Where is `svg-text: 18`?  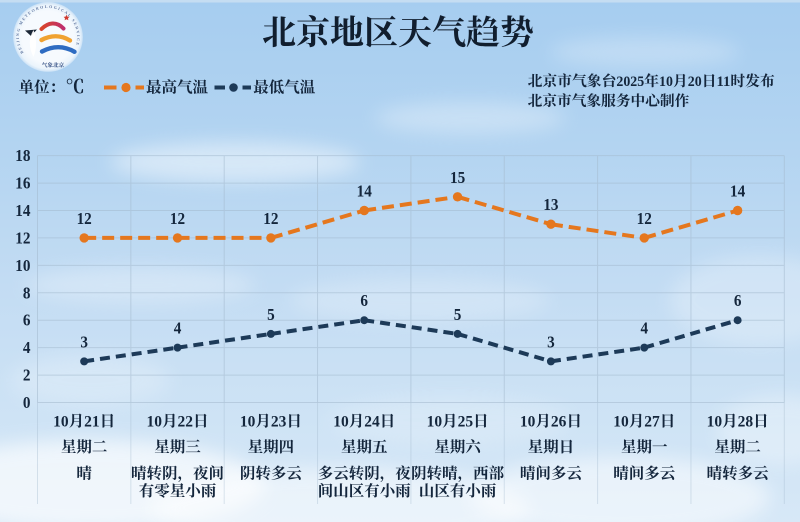
svg-text: 18 is located at coordinates (22, 155).